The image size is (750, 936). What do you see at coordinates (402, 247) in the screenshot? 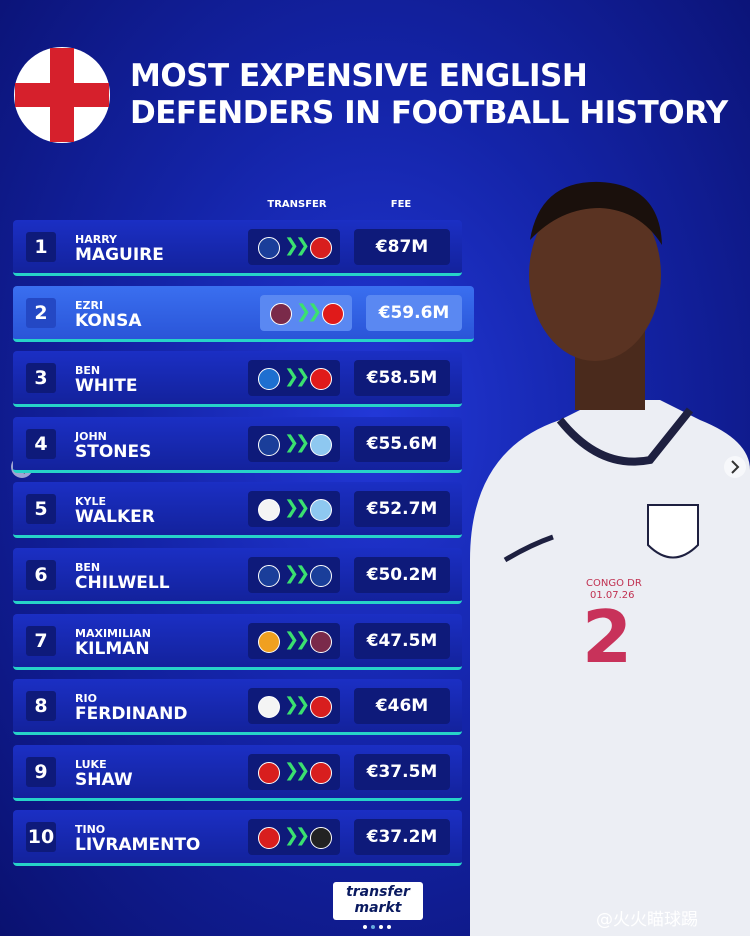
I see `fee: €87M` at bounding box center [402, 247].